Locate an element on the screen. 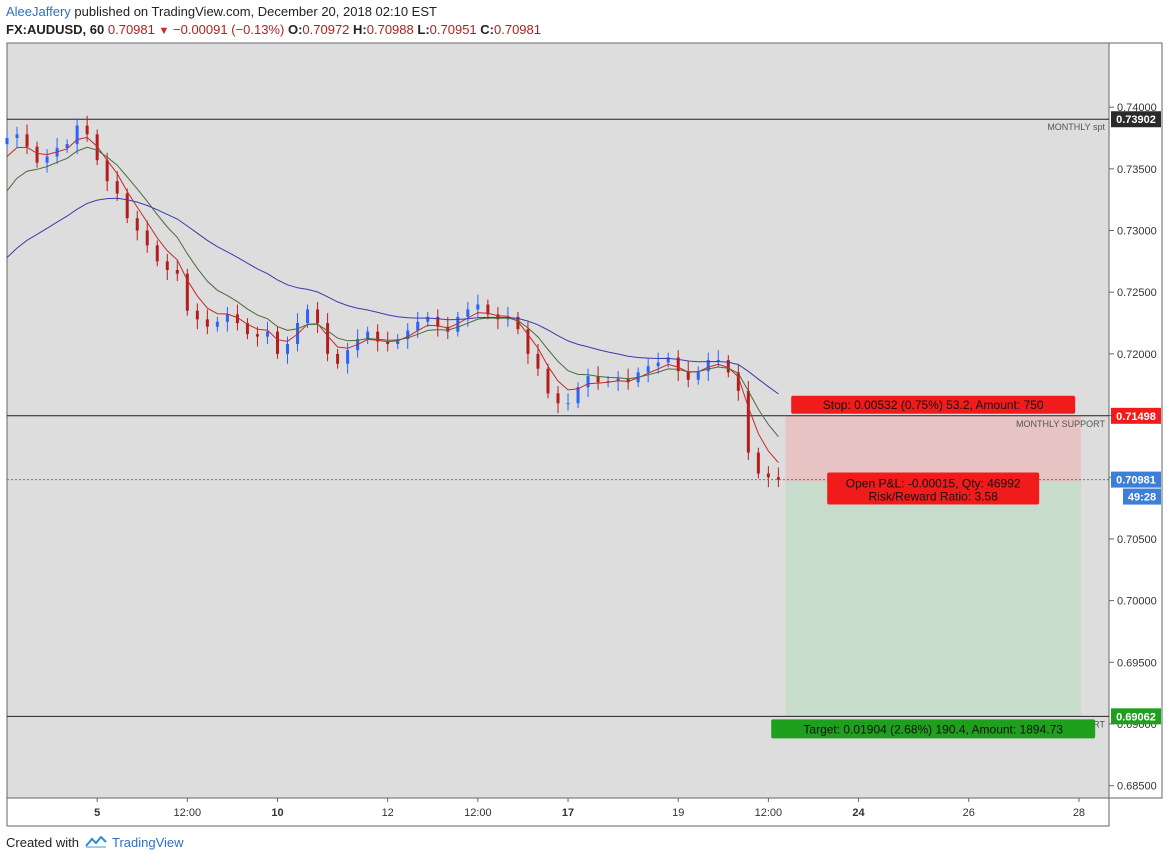 Image resolution: width=1167 pixels, height=860 pixels. low-label: L: is located at coordinates (423, 29).